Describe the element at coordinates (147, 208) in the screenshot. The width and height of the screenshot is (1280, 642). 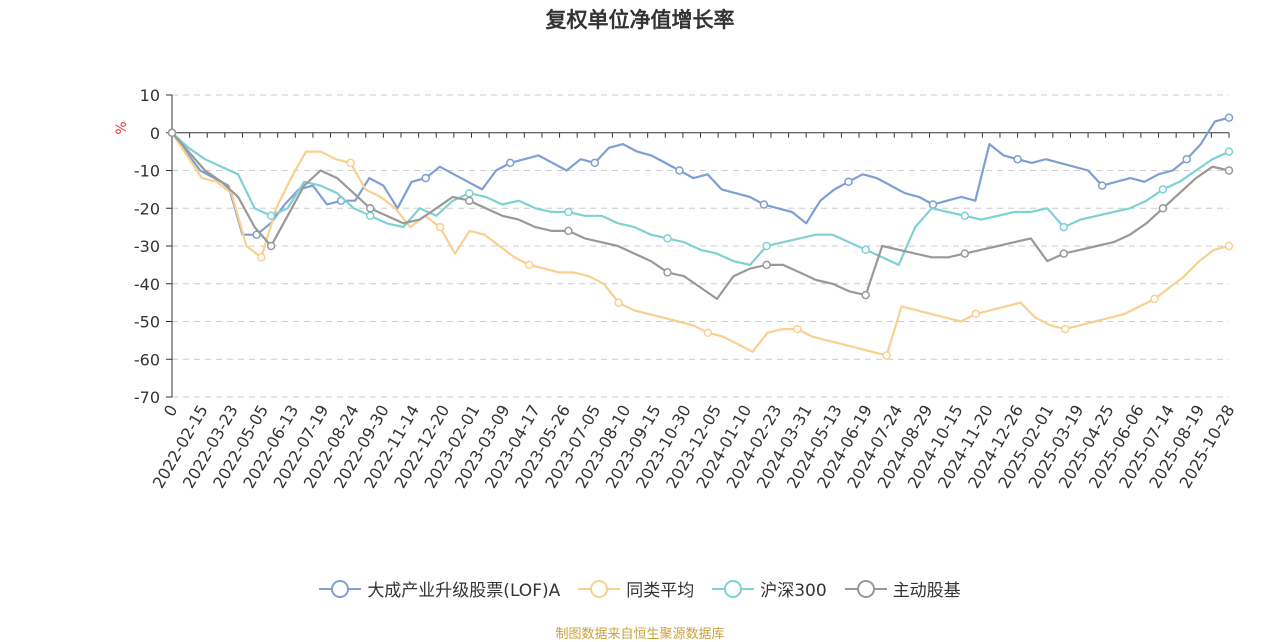
I see `y-tick-label: -20` at that location.